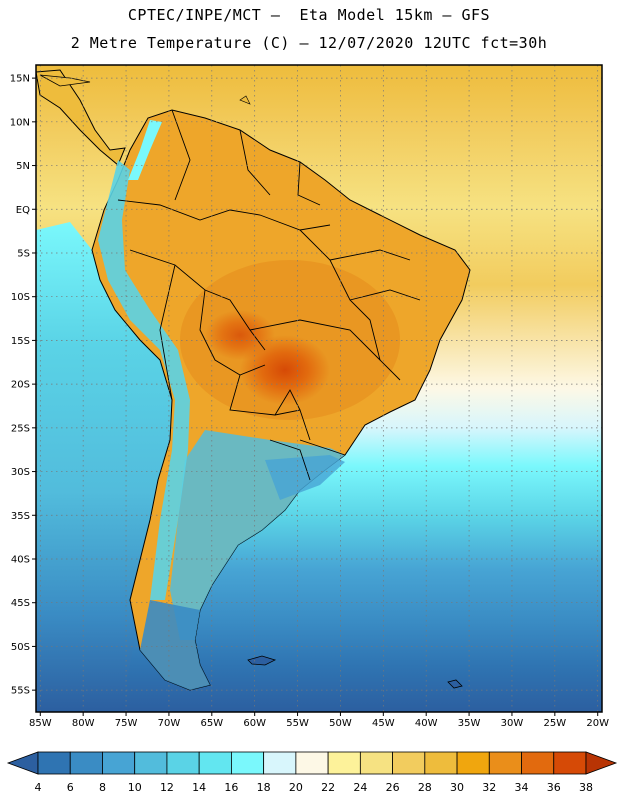 This screenshot has height=800, width=618. Describe the element at coordinates (20, 647) in the screenshot. I see `lat-tick-label: 50S` at that location.